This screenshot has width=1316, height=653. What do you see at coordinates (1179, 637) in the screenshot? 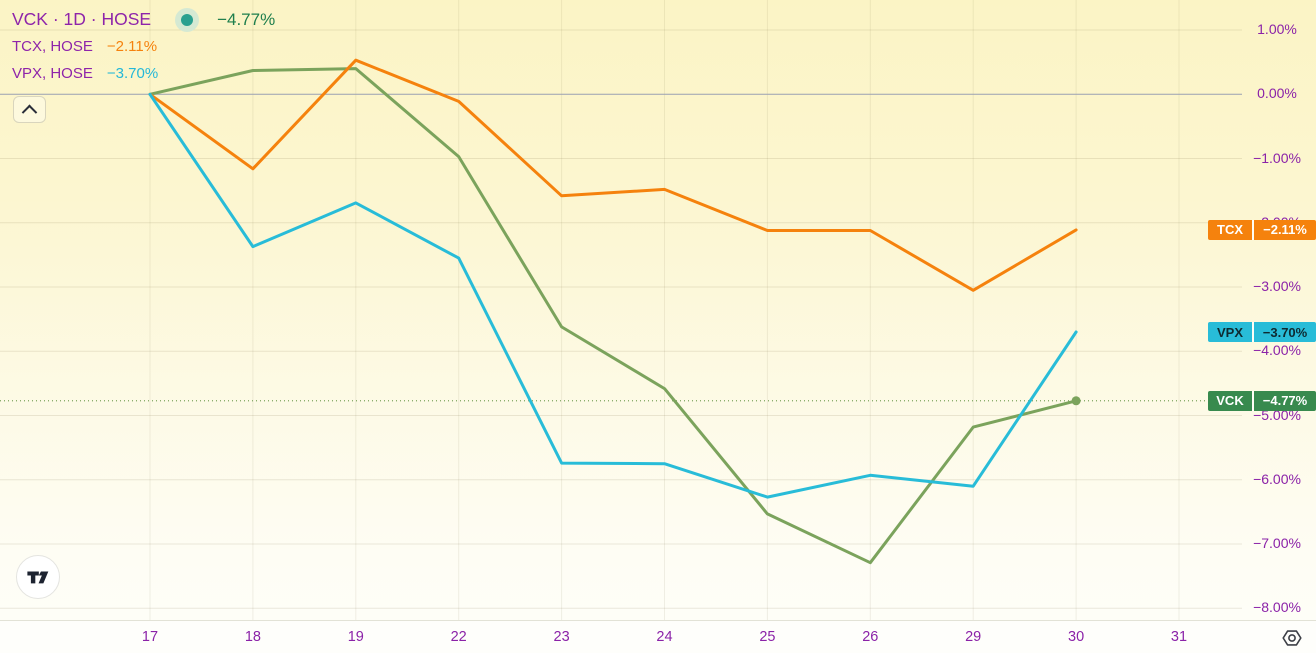
I see `date-tick-label: 31` at bounding box center [1179, 637].